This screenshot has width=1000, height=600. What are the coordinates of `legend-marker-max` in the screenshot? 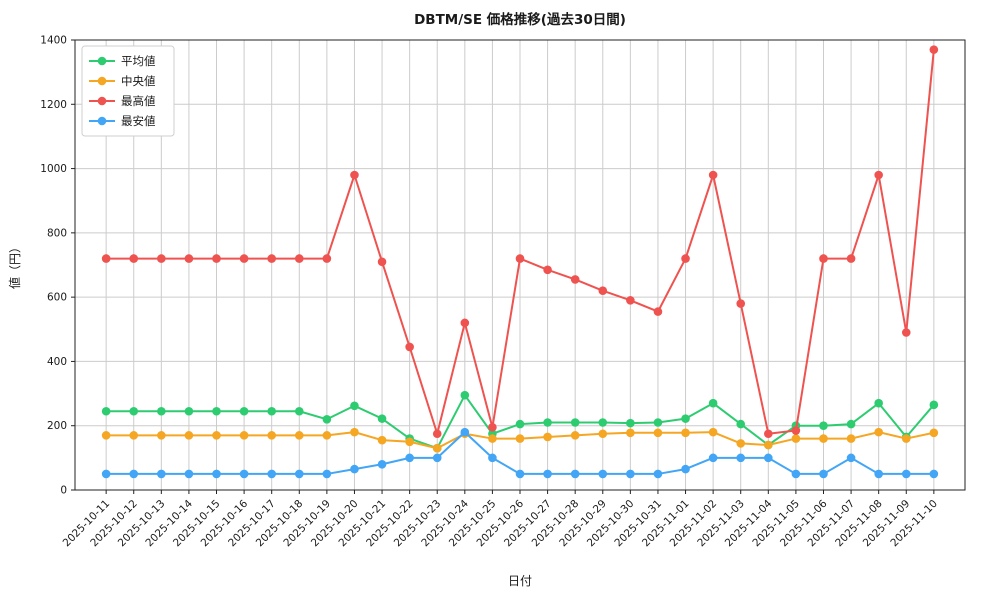 It's located at (102, 101).